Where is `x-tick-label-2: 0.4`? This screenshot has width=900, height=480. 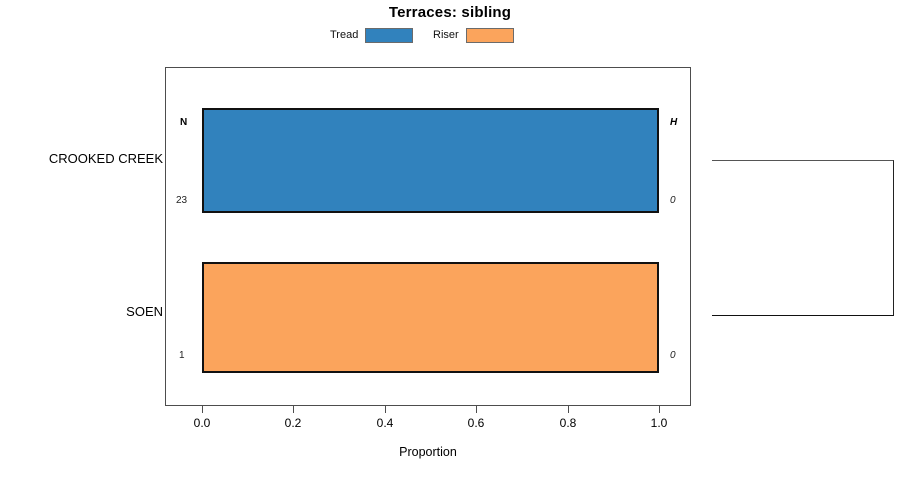
x-tick-label-2: 0.4 is located at coordinates (385, 423).